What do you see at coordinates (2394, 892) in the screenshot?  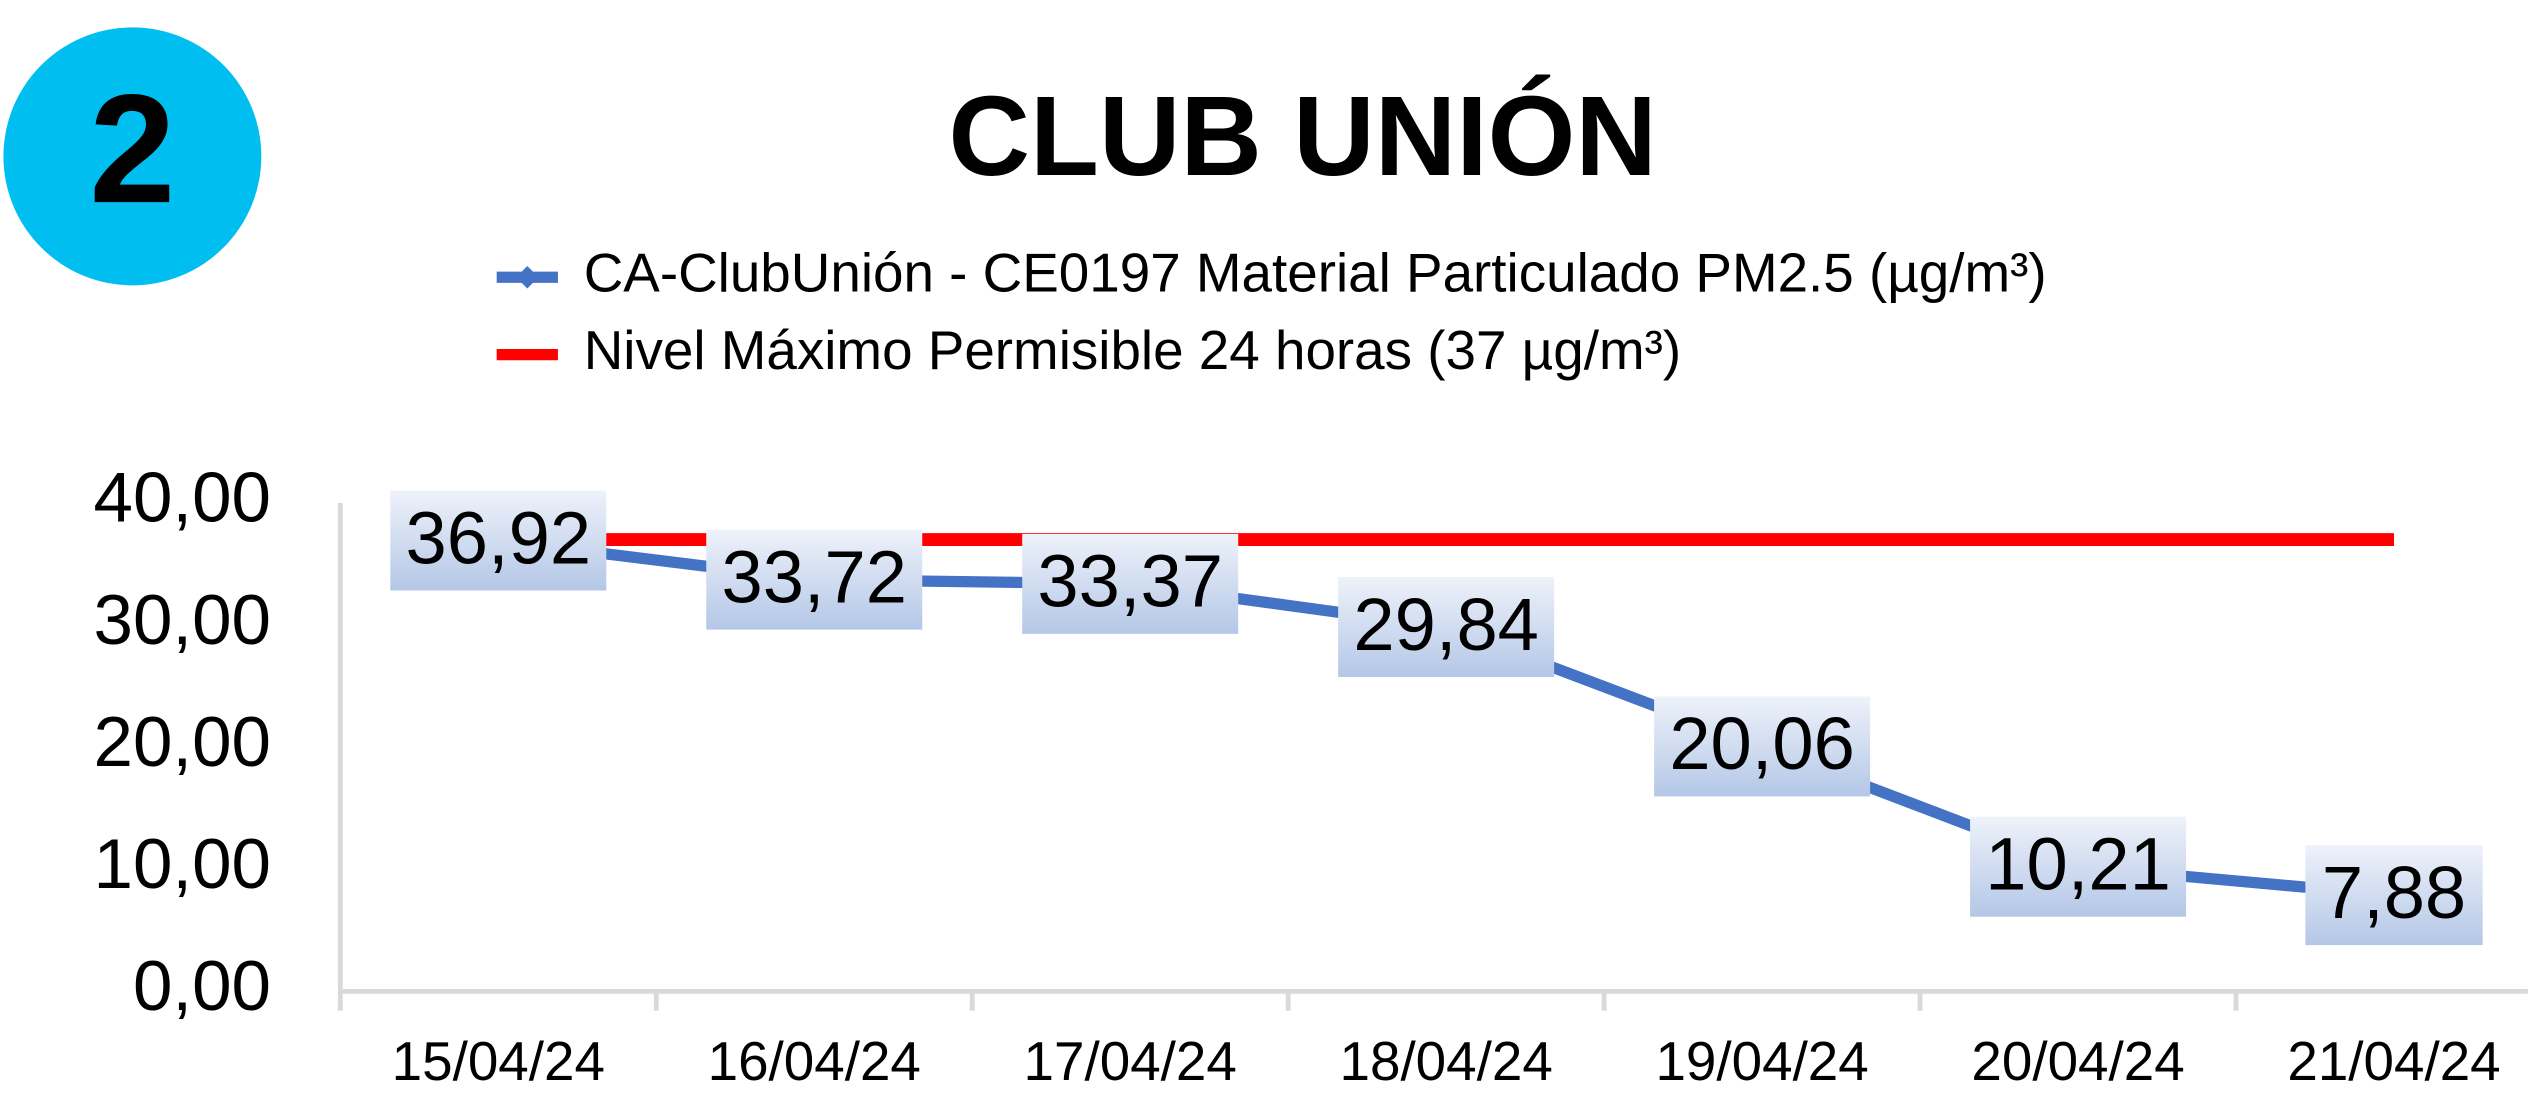 I see `data-label: 7,88` at bounding box center [2394, 892].